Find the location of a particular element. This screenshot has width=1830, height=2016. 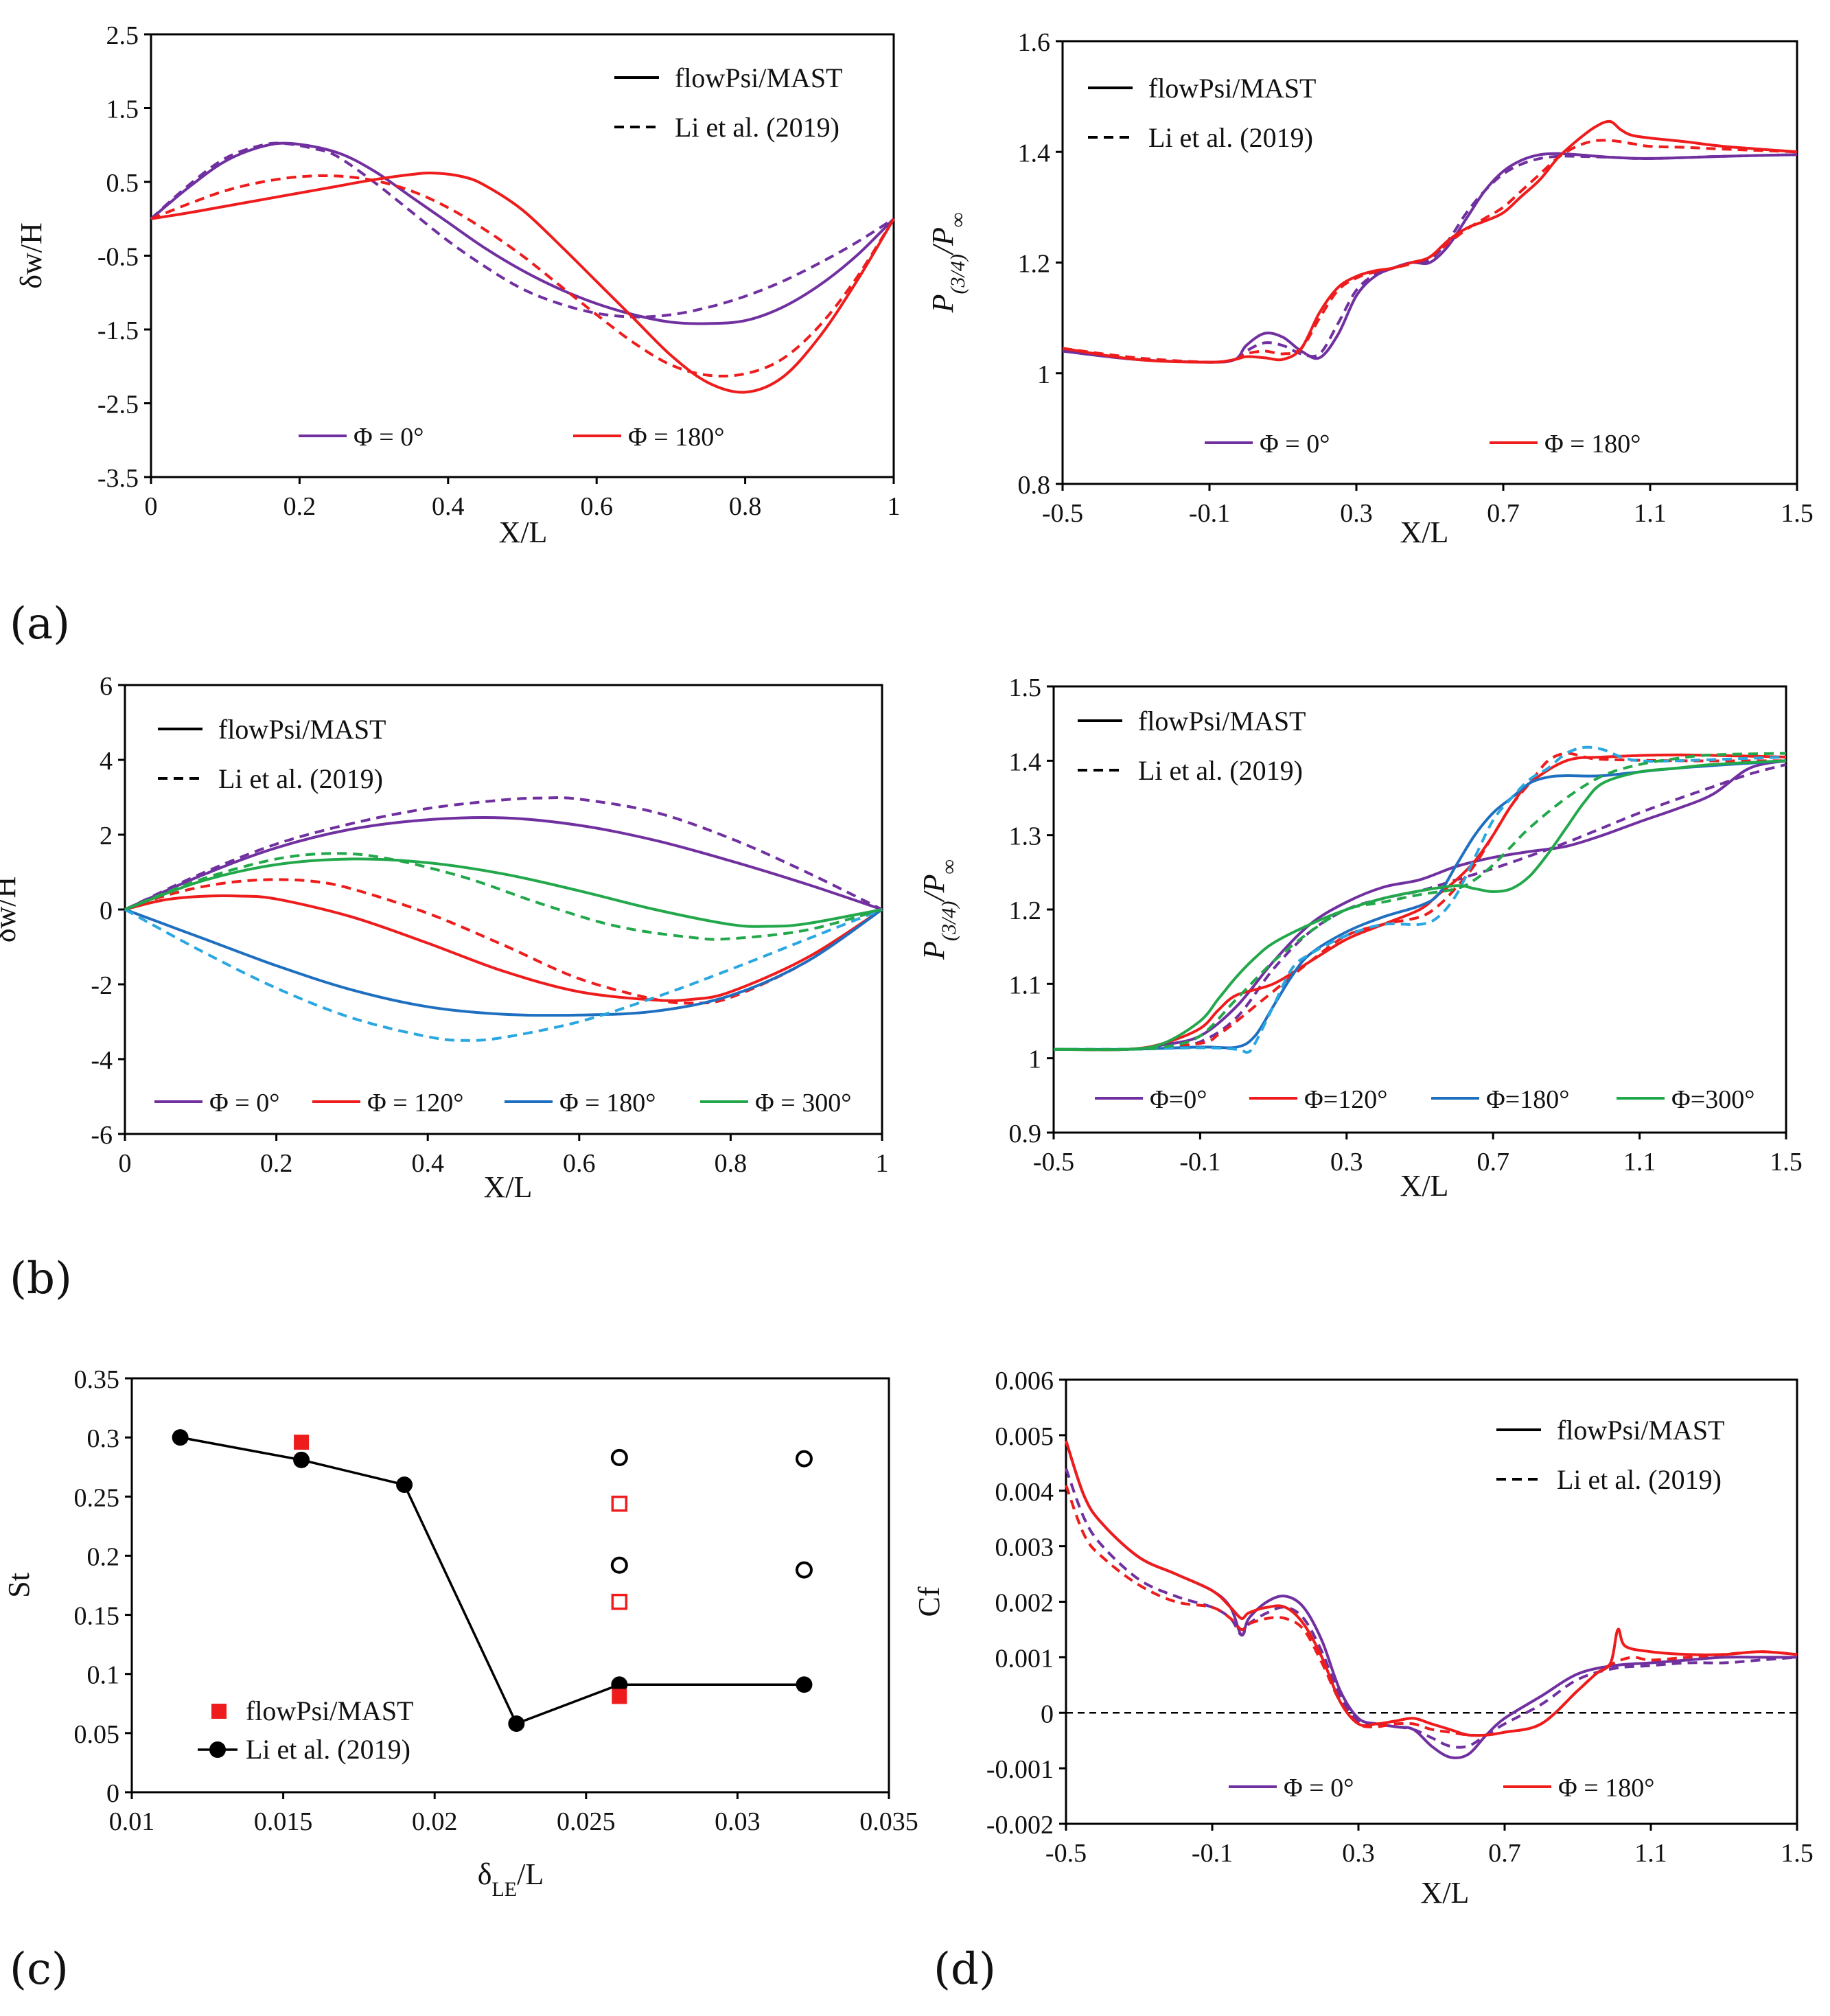

y-tick-label: 0.8 is located at coordinates (1034, 485).